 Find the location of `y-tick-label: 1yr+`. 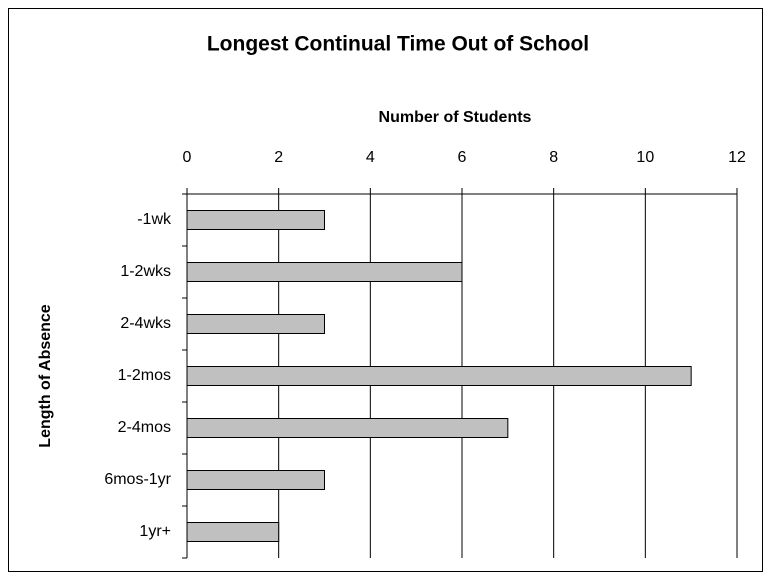

y-tick-label: 1yr+ is located at coordinates (155, 531).